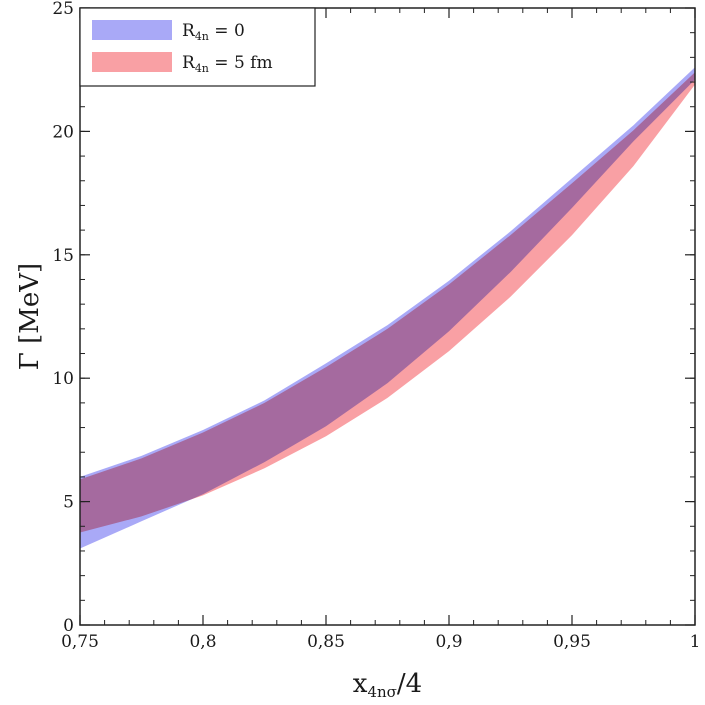 This screenshot has height=705, width=705. What do you see at coordinates (63, 132) in the screenshot?
I see `y-tick-label: 20` at bounding box center [63, 132].